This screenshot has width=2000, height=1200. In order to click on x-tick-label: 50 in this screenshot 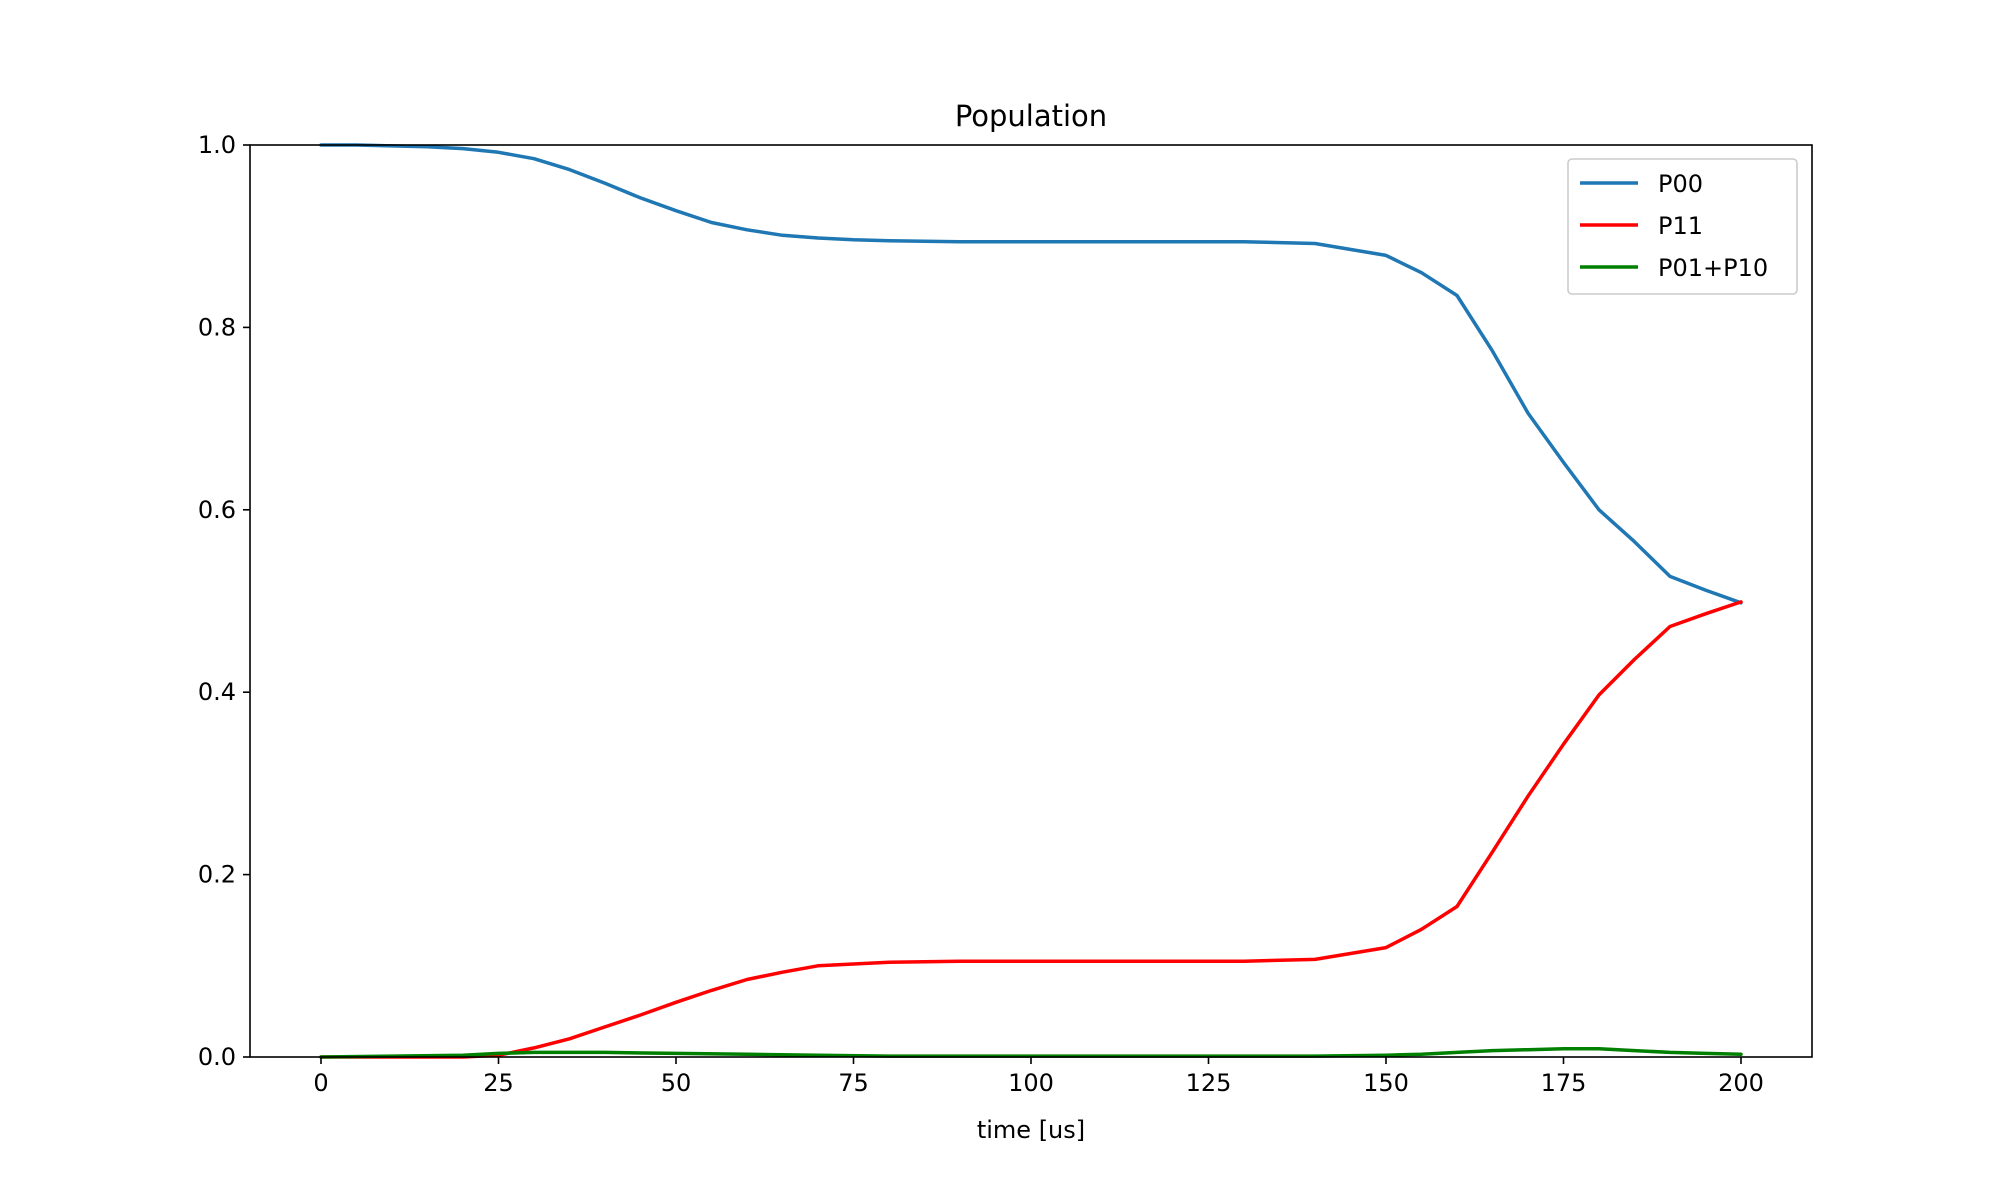, I will do `click(676, 1083)`.